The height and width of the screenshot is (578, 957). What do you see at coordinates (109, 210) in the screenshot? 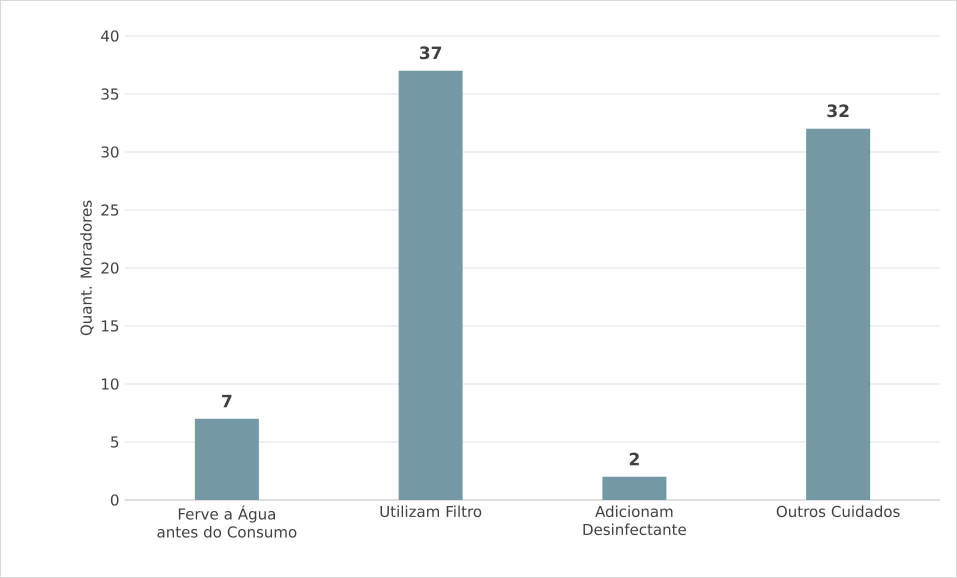
I see `y-tick-label: 25` at bounding box center [109, 210].